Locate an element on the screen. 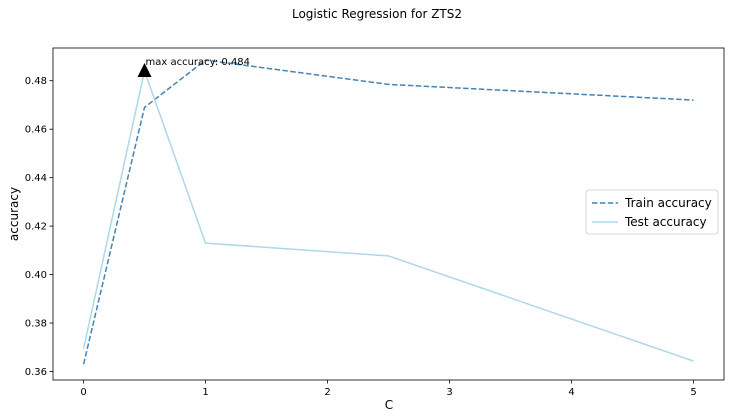 The height and width of the screenshot is (417, 730). legend-box is located at coordinates (652, 212).